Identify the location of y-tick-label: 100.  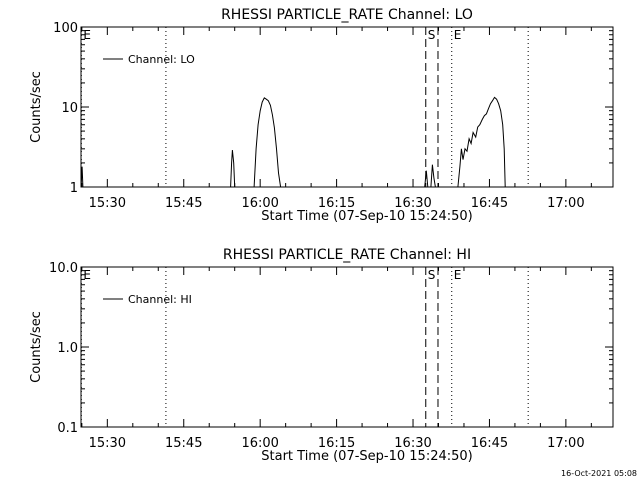
(65, 28).